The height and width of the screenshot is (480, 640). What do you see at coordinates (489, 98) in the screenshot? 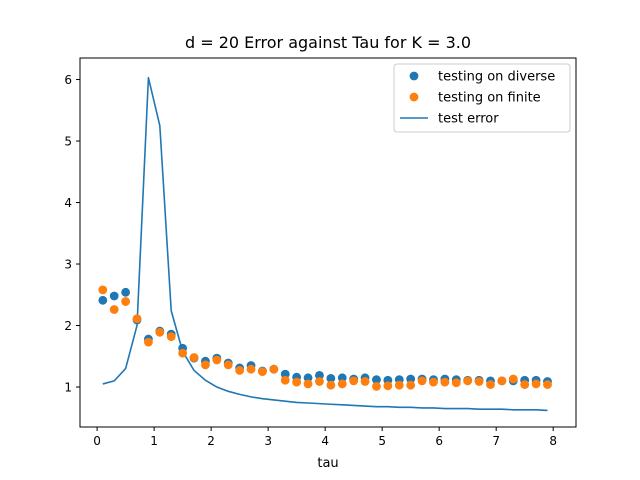
I see `legend-entry-label: testing on finite` at bounding box center [489, 98].